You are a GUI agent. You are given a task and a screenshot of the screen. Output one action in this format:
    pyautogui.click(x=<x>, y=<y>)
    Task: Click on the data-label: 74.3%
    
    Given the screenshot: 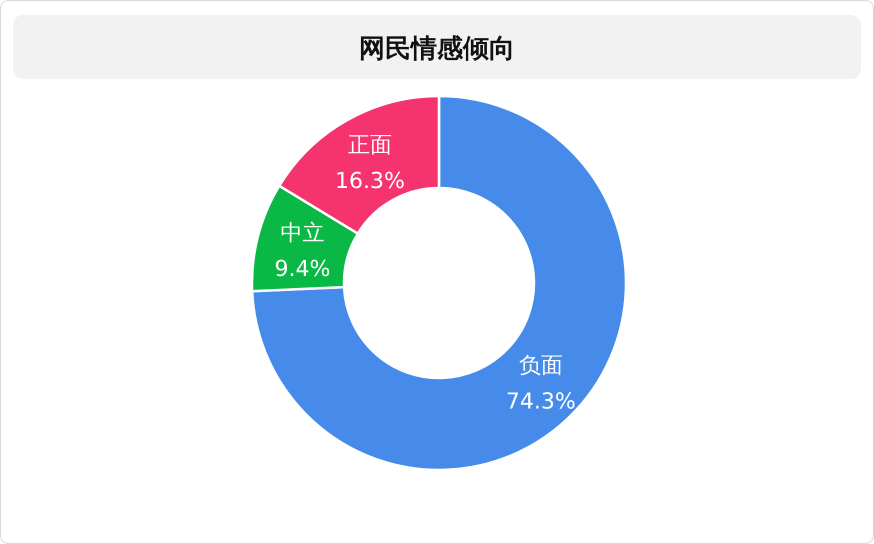 What is the action you would take?
    pyautogui.click(x=541, y=401)
    